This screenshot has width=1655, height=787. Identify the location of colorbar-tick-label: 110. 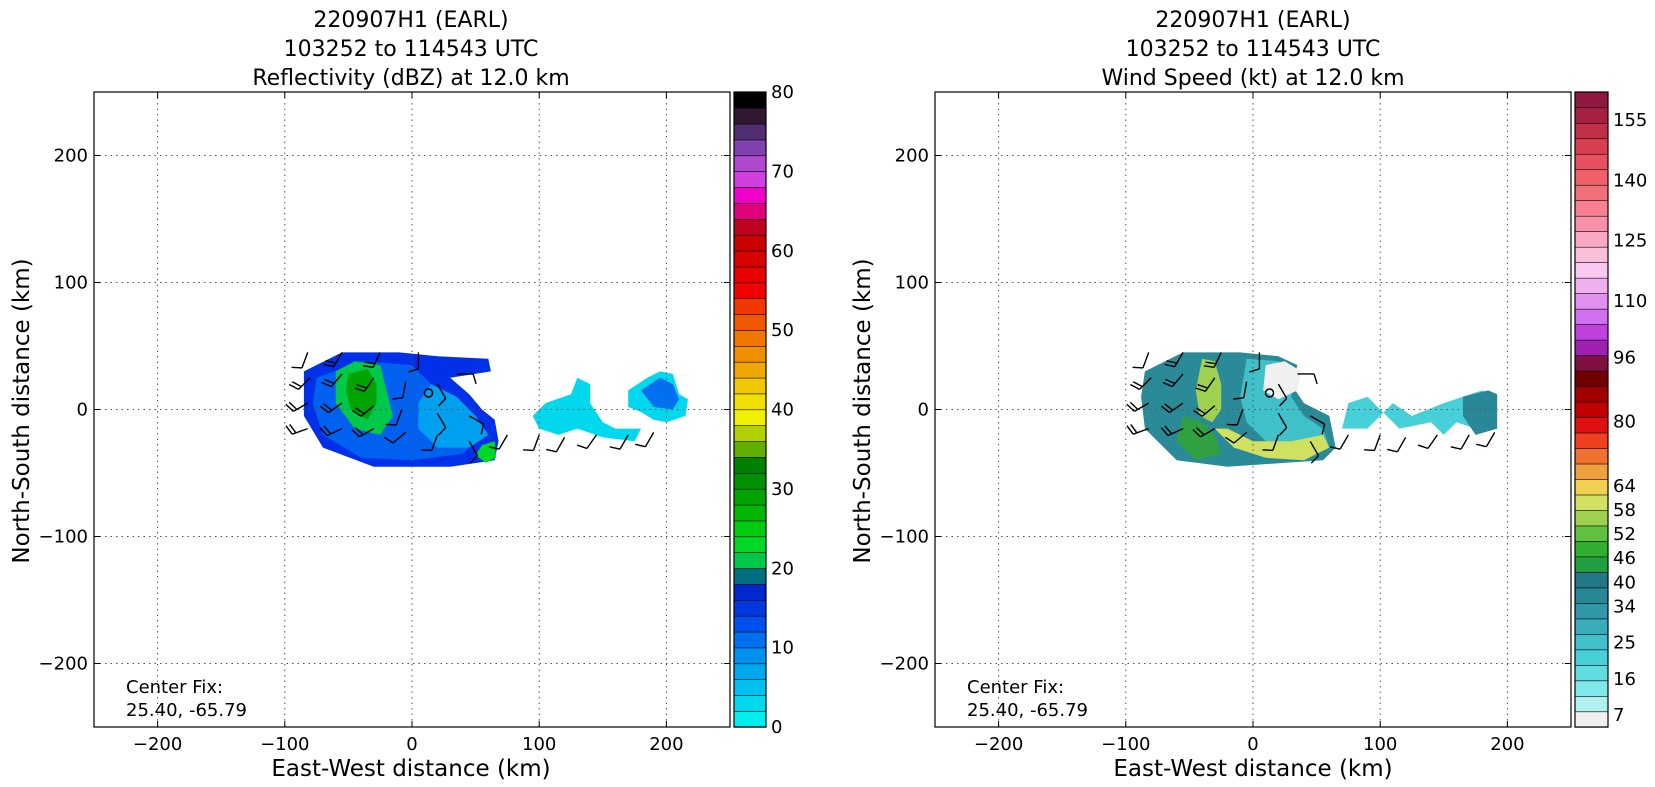
(1630, 301).